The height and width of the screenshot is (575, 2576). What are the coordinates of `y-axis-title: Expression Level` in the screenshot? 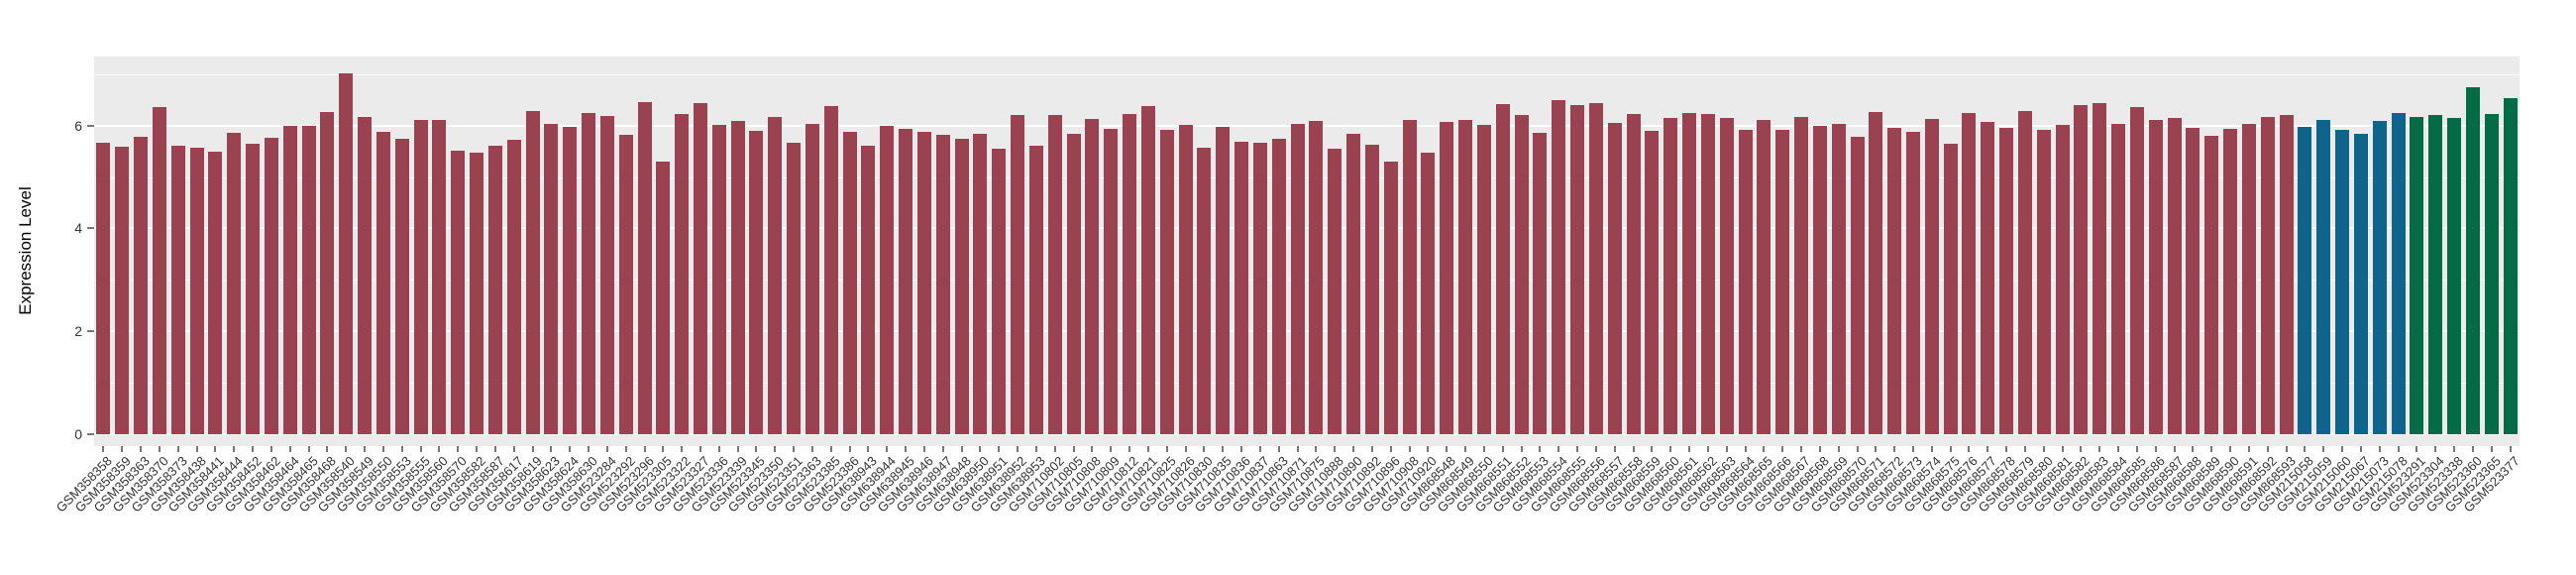 It's located at (25, 250).